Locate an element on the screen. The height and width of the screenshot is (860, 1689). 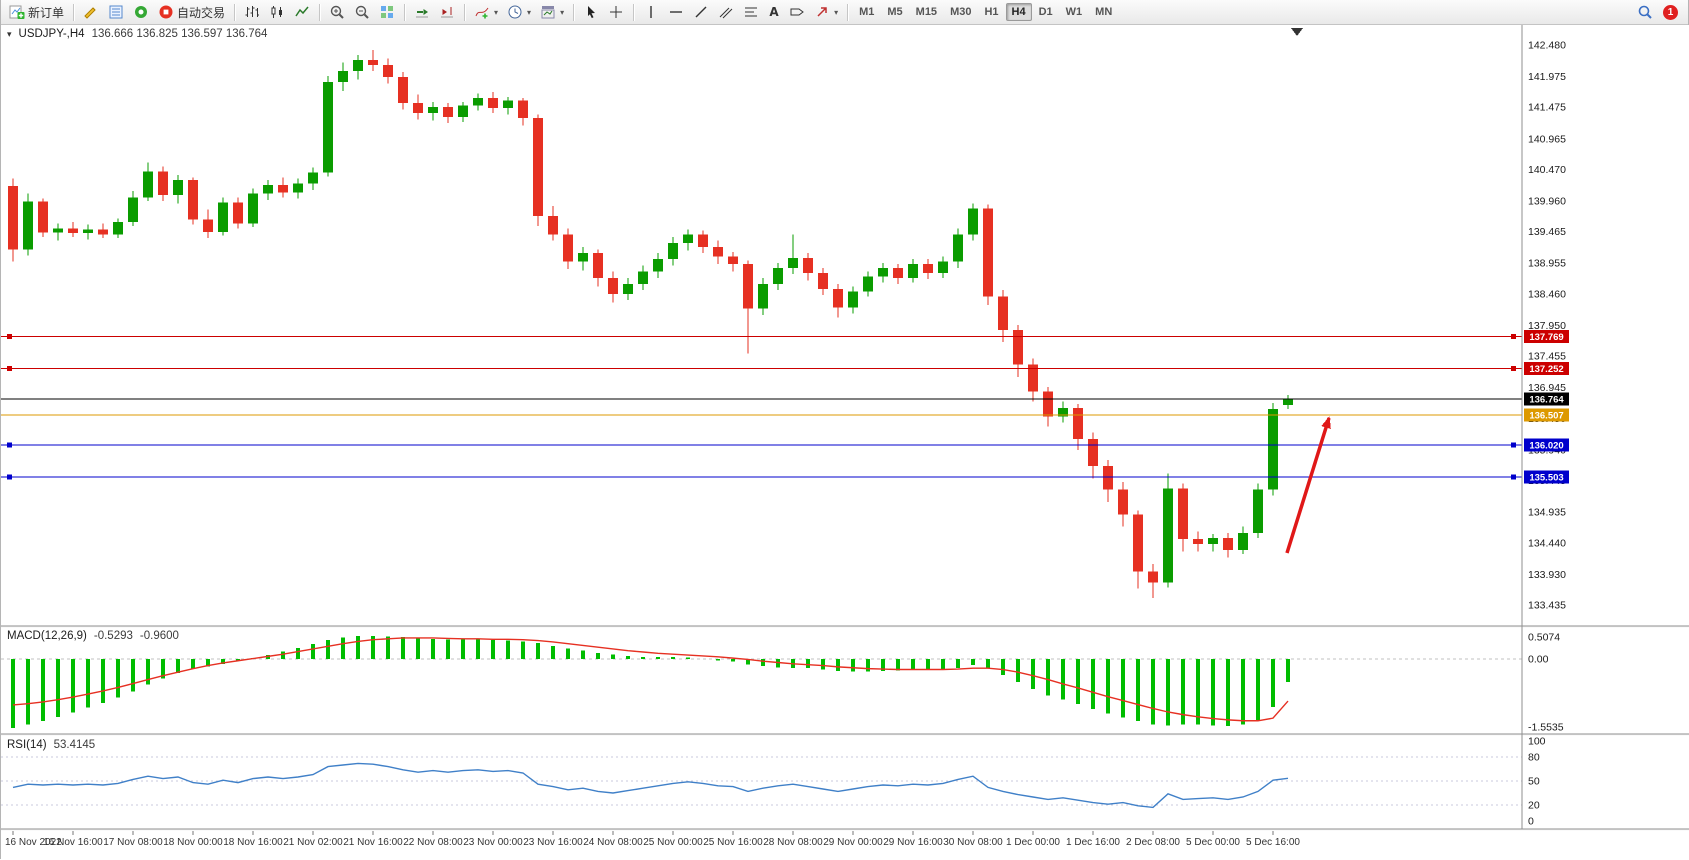
timeframe-h1-button: H1 is located at coordinates (991, 12).